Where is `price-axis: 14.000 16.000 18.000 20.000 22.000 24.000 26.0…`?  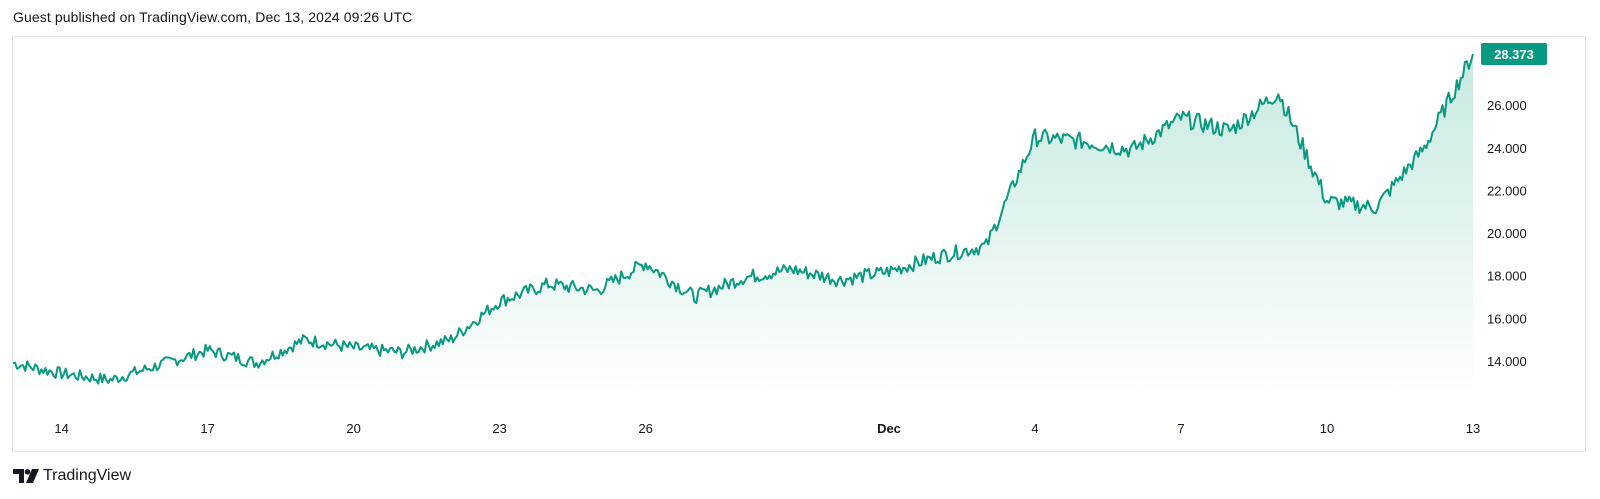
price-axis: 14.000 16.000 18.000 20.000 22.000 24.000 26.0… is located at coordinates (1507, 233).